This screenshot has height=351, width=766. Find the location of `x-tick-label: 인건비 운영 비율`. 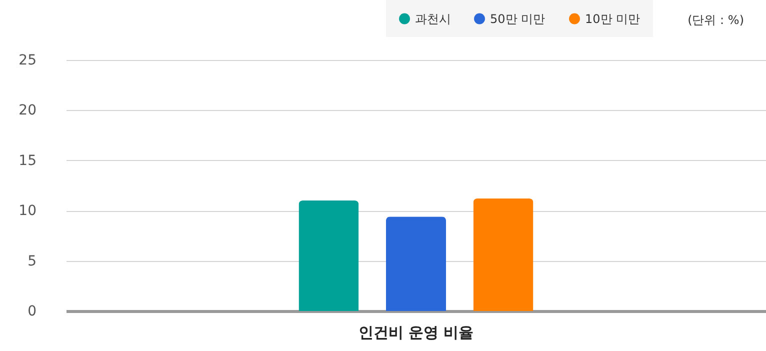

x-tick-label: 인건비 운영 비율 is located at coordinates (416, 333).